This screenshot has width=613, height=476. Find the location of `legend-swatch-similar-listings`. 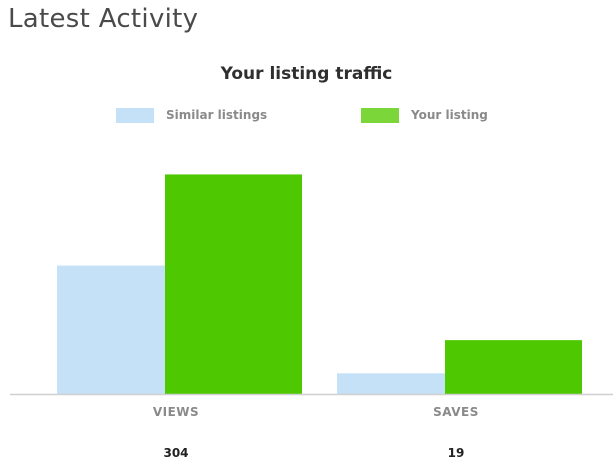

legend-swatch-similar-listings is located at coordinates (135, 115).